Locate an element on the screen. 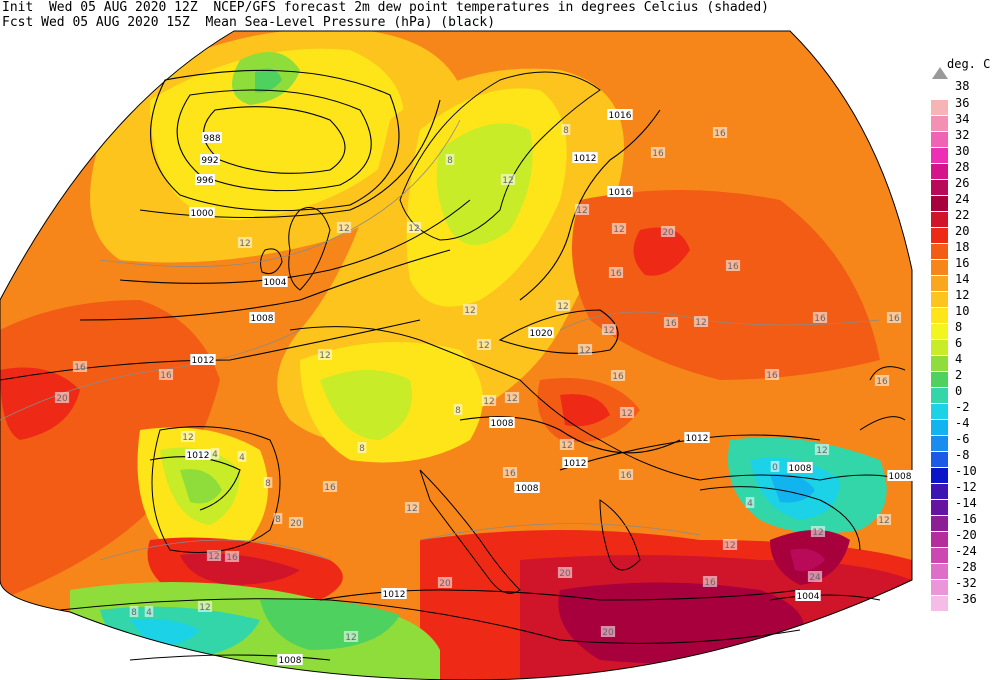 This screenshot has width=1000, height=680. legend-label: 18 is located at coordinates (962, 247).